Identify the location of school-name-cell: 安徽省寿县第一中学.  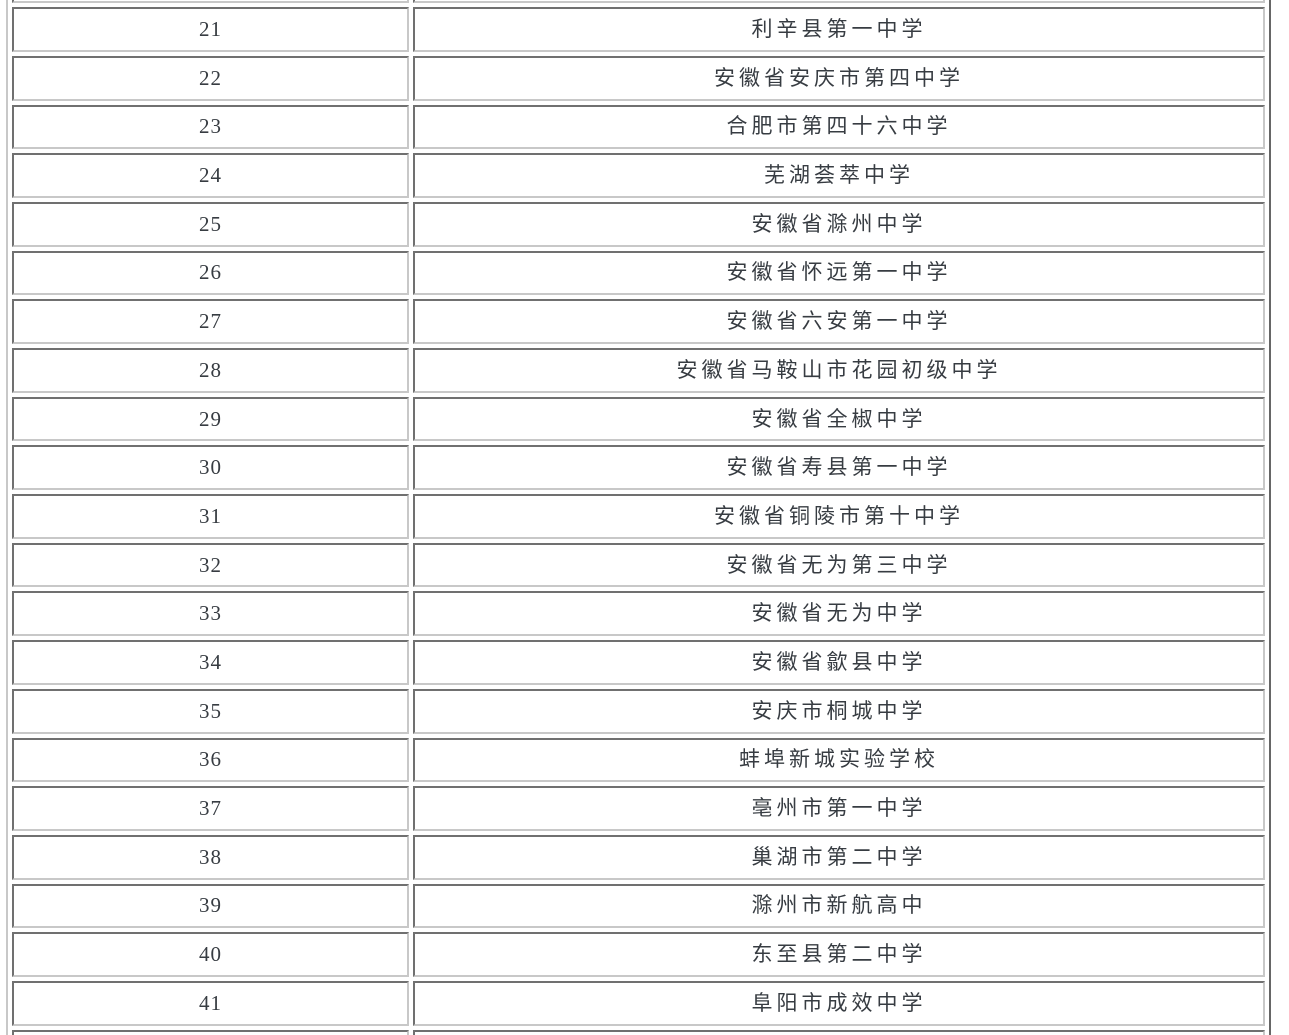
(839, 468).